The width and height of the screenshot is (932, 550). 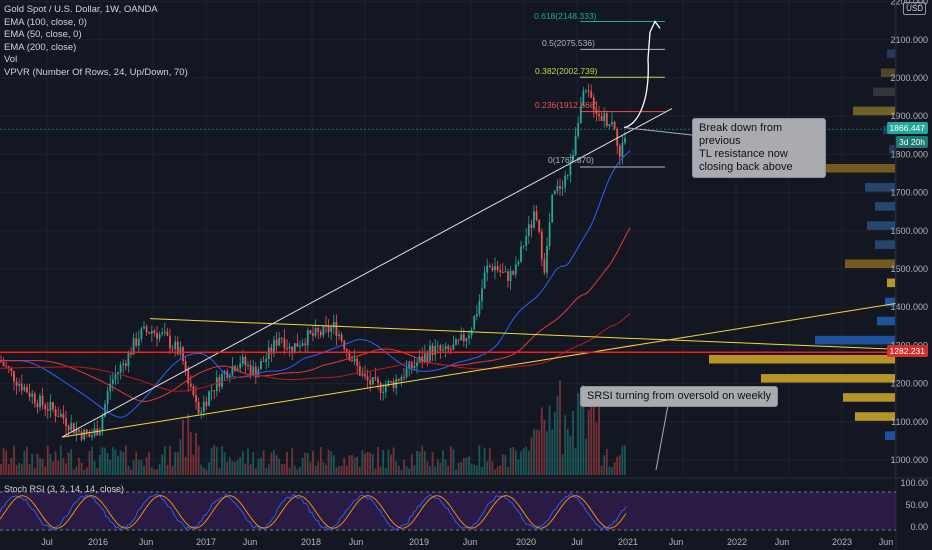 I want to click on callout-pointer, so click(x=662, y=437).